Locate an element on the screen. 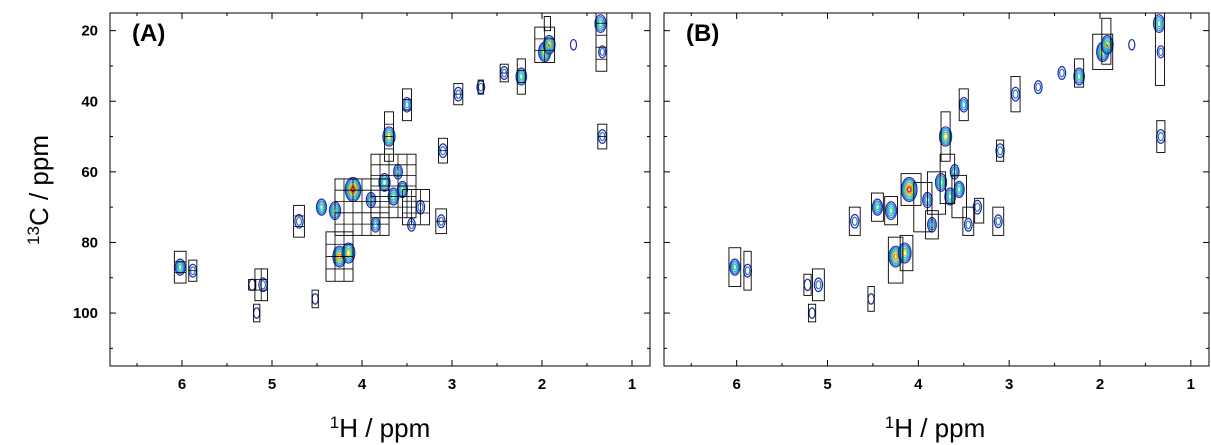 This screenshot has width=1211, height=445. panel-label: (A) is located at coordinates (148, 33).